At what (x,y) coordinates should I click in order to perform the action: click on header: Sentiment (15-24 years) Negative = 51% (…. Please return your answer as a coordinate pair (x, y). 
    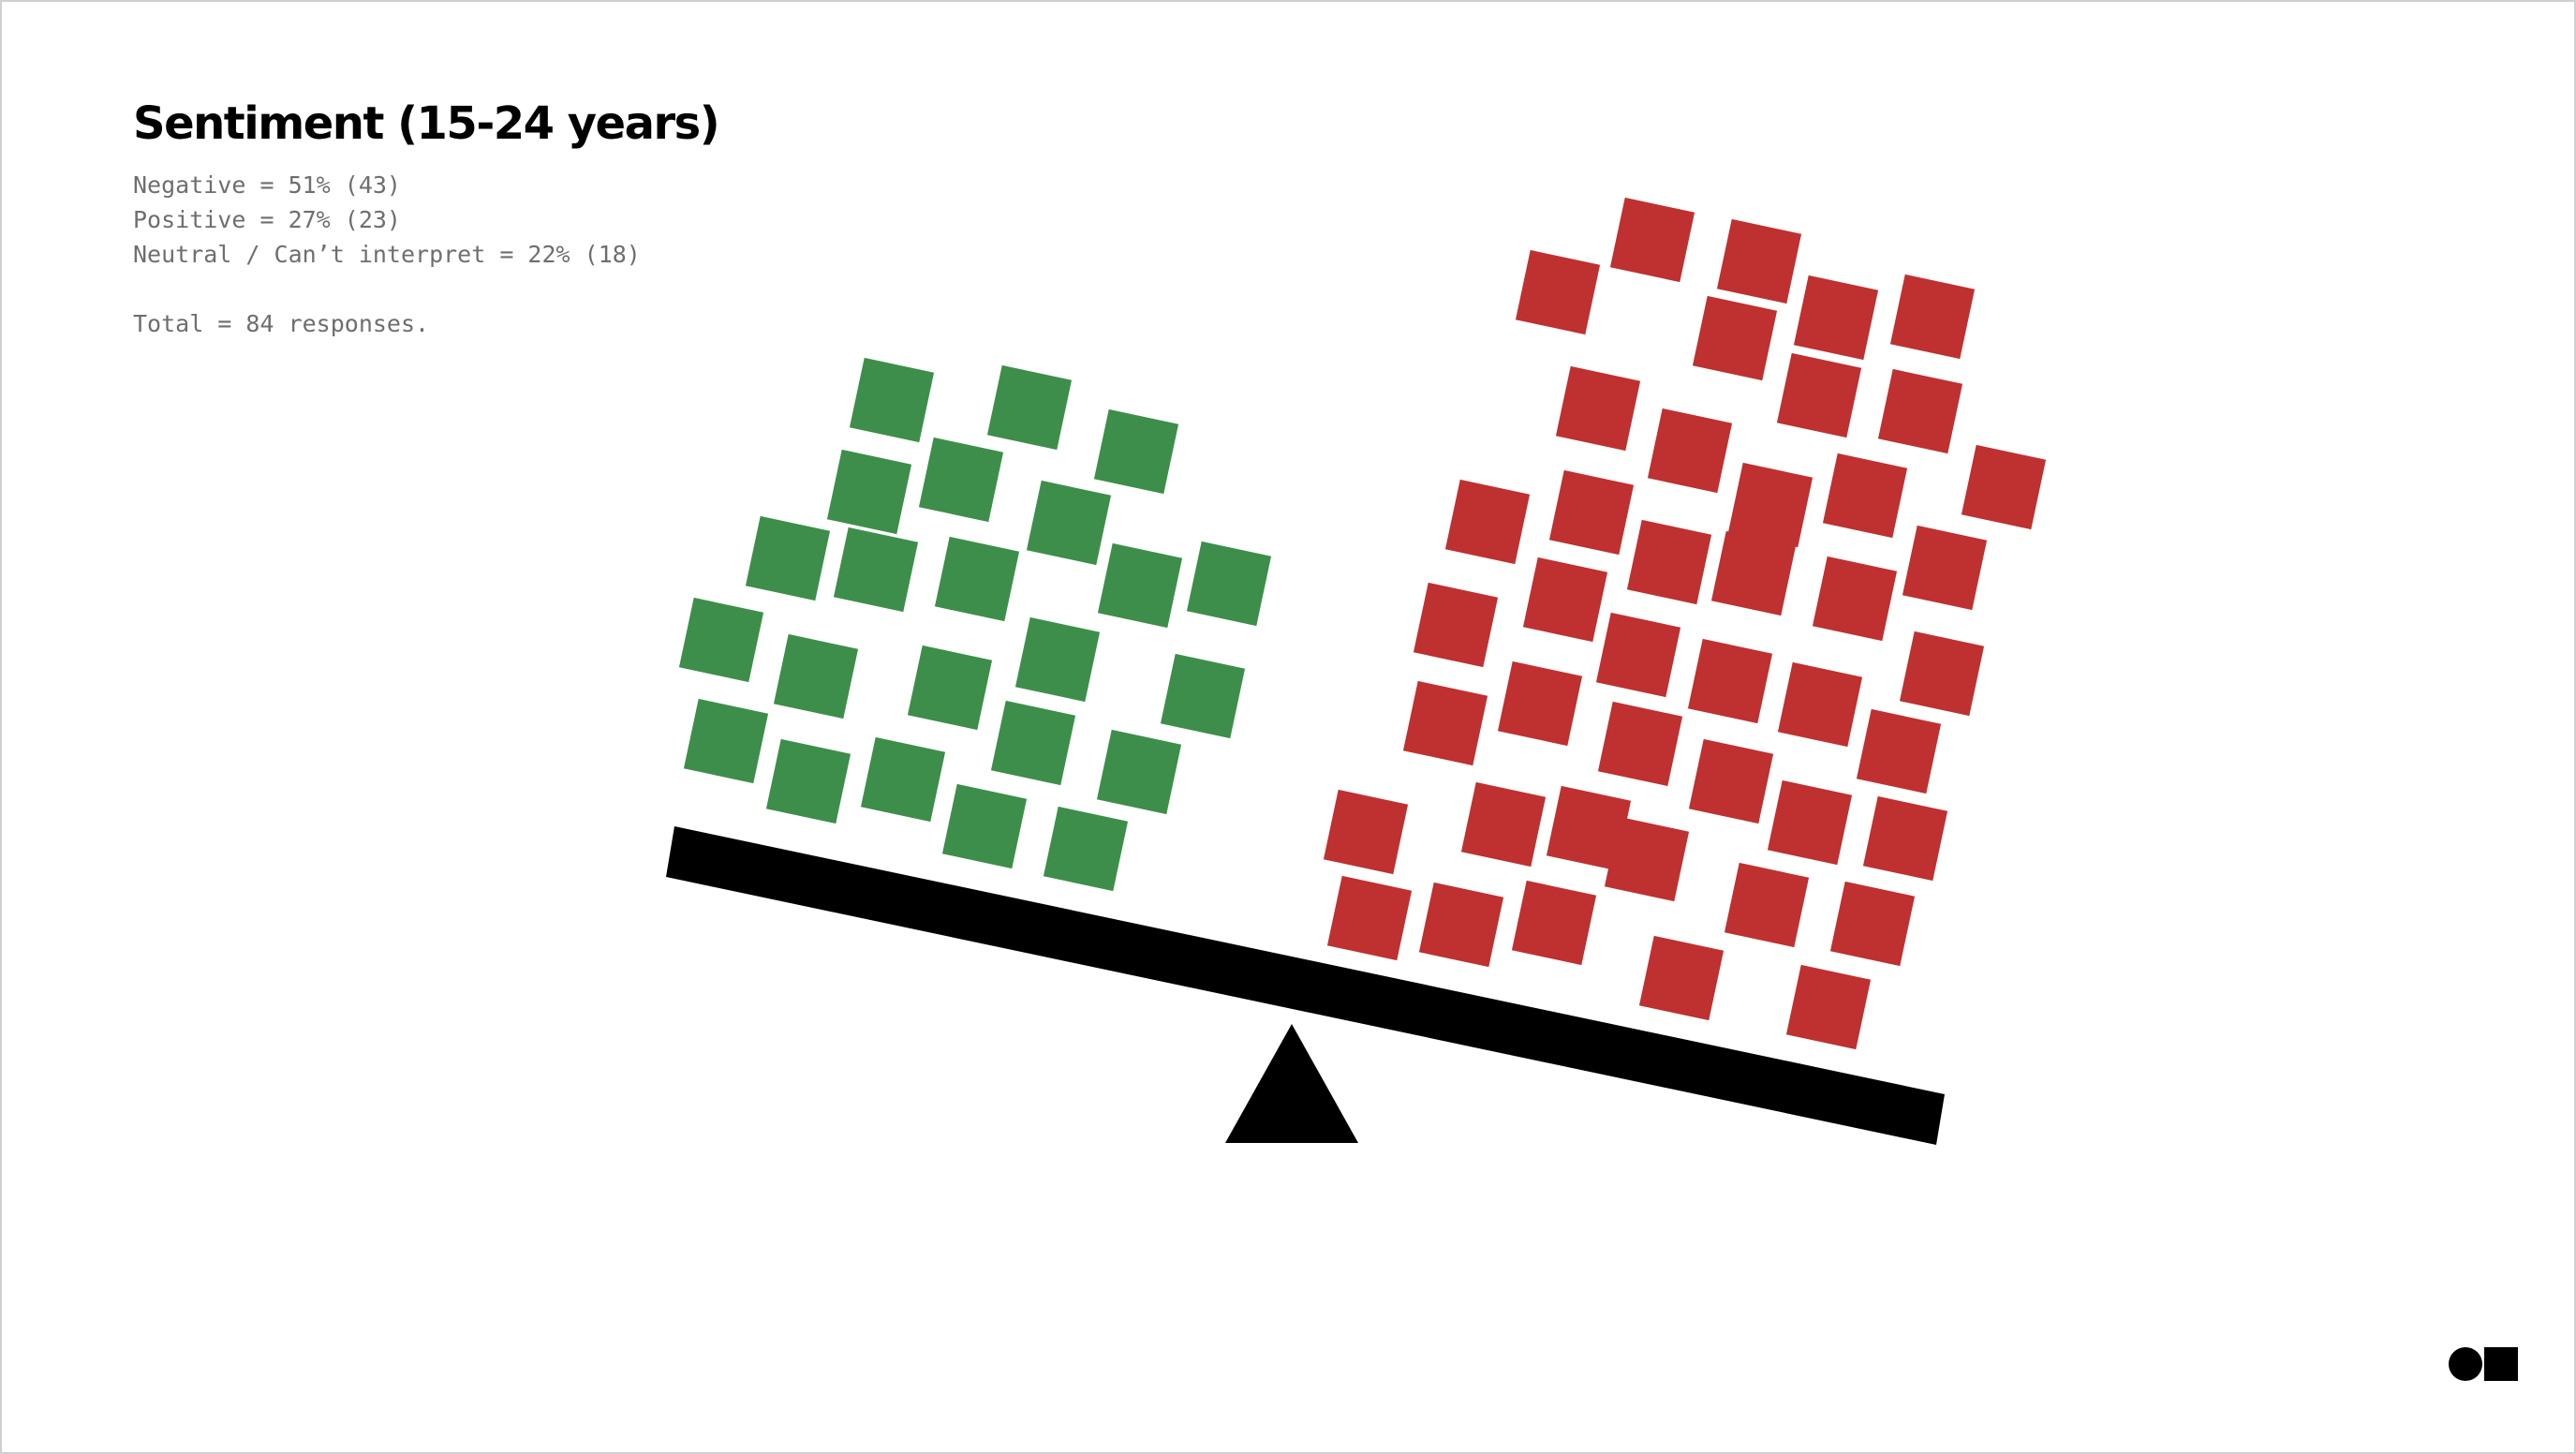
    Looking at the image, I should click on (426, 219).